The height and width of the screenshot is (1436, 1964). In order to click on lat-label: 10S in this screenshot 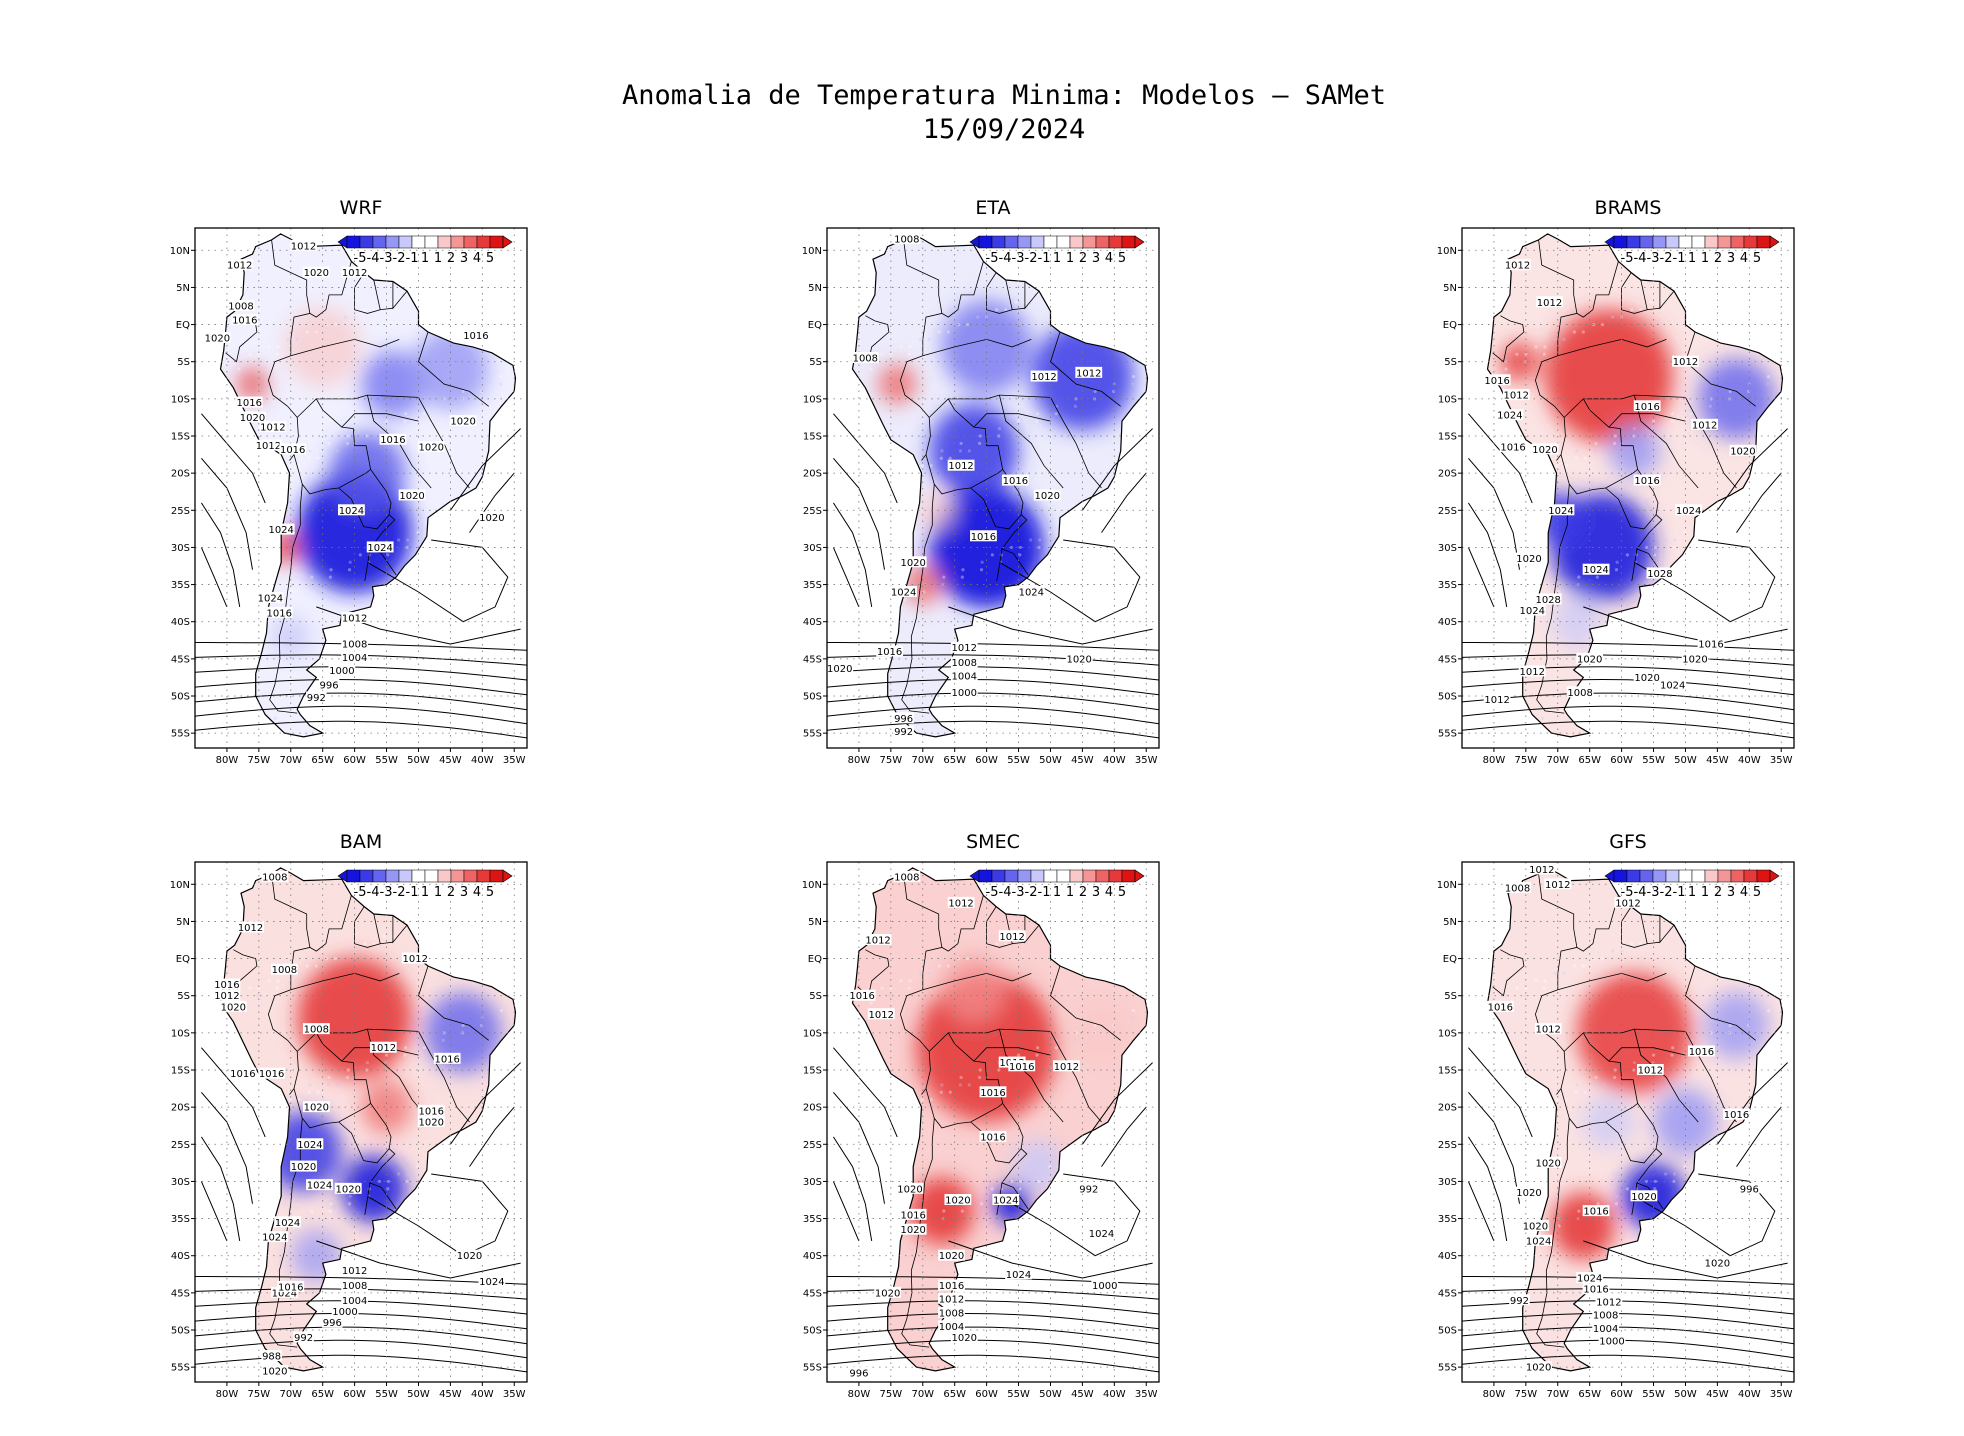, I will do `click(812, 1033)`.